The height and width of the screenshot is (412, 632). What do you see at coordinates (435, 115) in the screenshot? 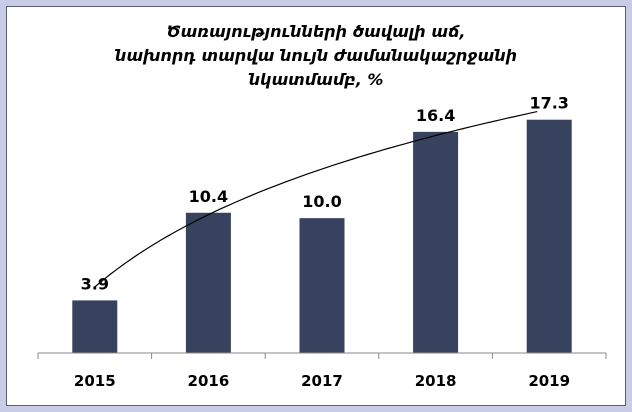
I see `data-label-2018: 16.4` at bounding box center [435, 115].